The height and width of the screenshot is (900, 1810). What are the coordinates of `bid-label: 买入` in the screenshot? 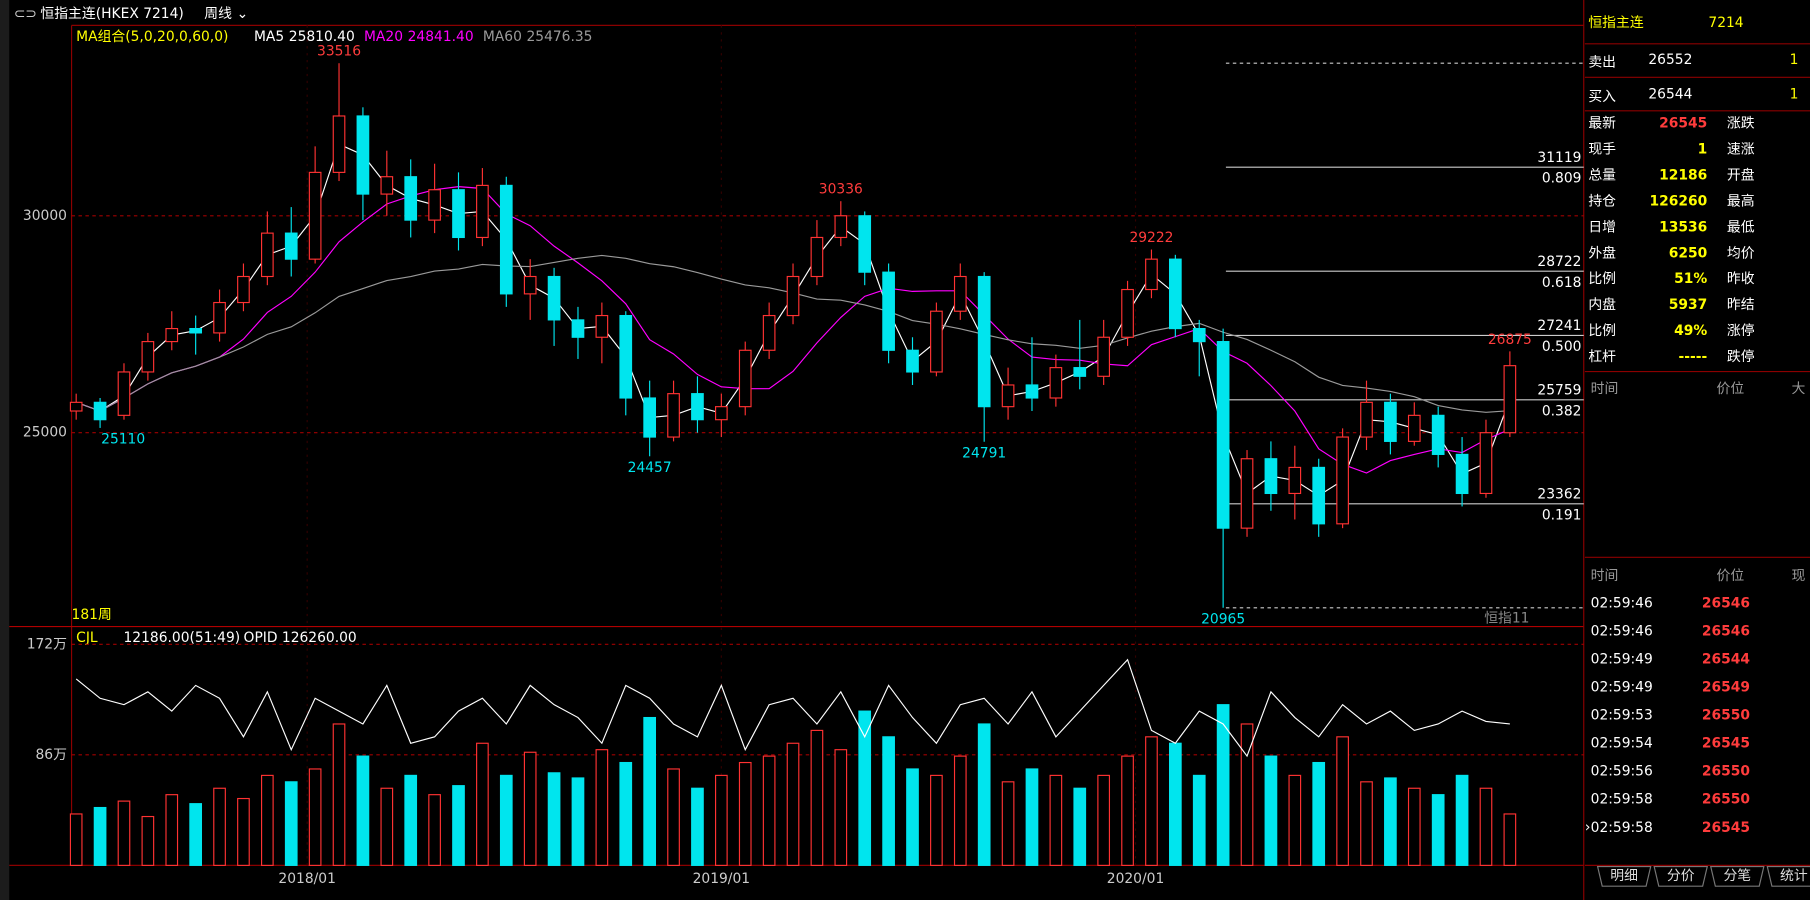 It's located at (1602, 97).